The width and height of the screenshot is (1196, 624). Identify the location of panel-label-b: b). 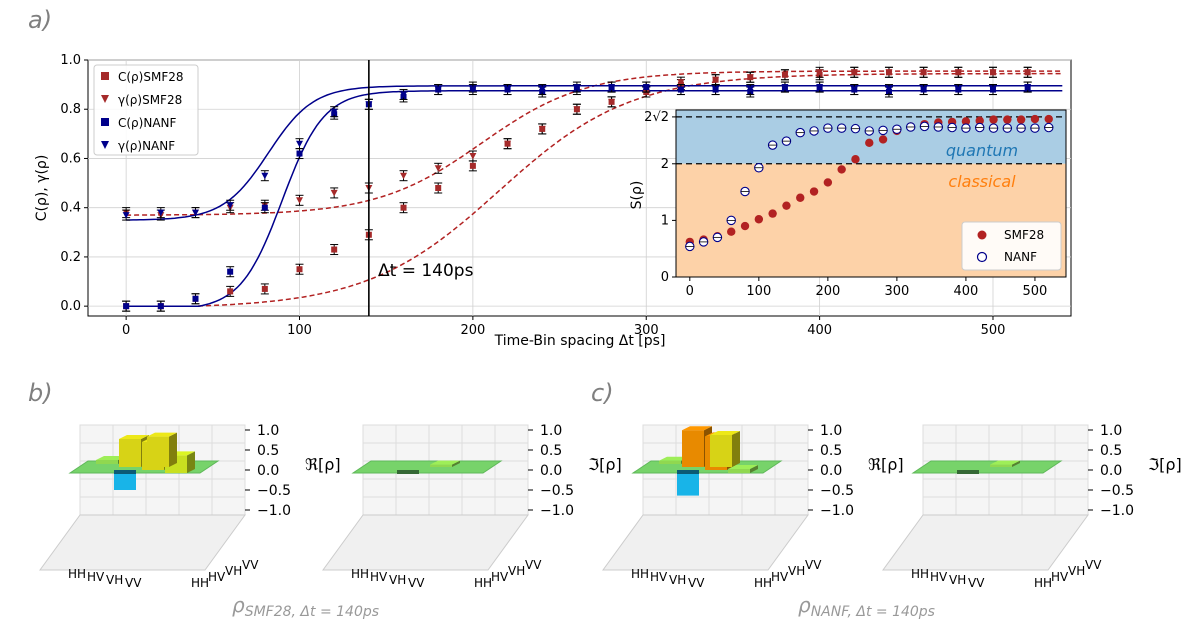
(40, 393).